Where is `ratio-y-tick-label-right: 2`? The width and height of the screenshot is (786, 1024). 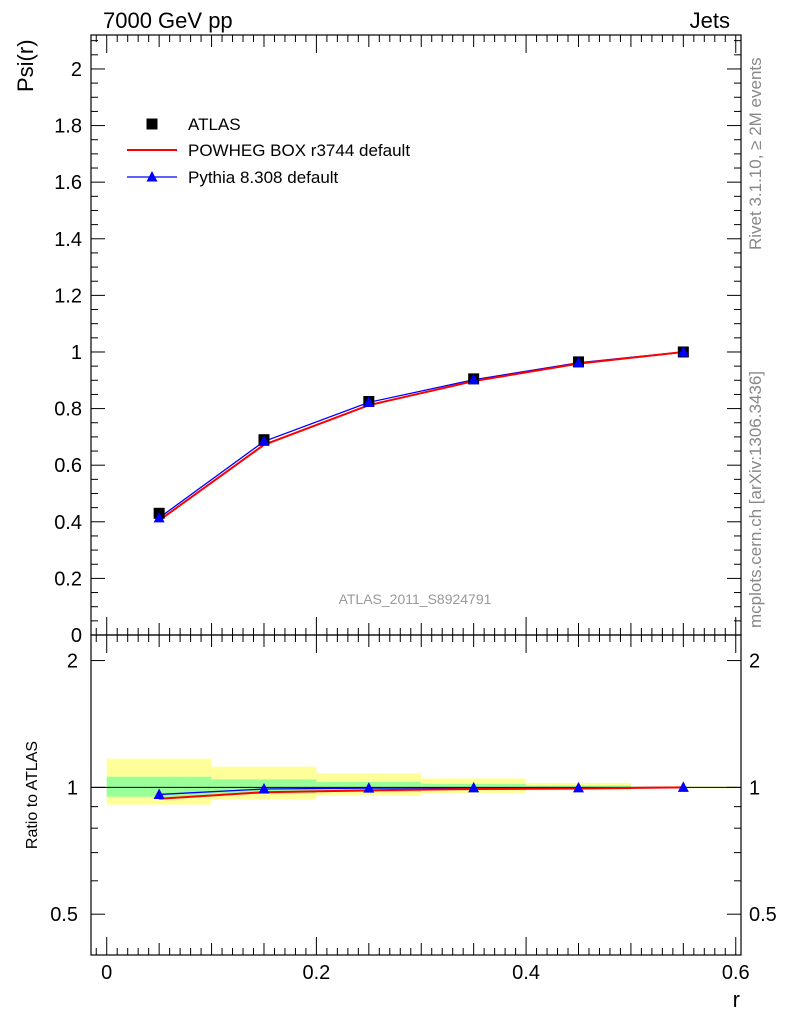 ratio-y-tick-label-right: 2 is located at coordinates (754, 662).